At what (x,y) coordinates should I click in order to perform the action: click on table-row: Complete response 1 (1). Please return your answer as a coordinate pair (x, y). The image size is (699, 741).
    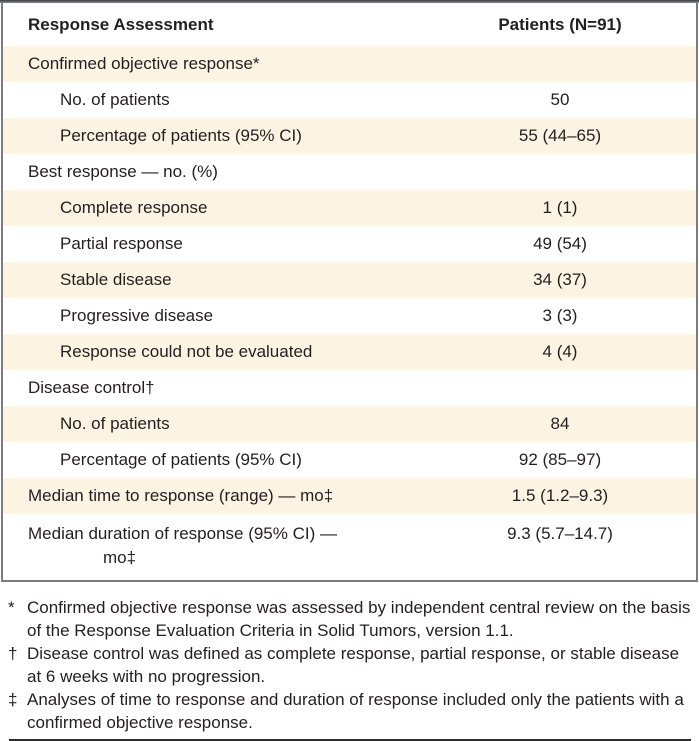
    Looking at the image, I should click on (349, 208).